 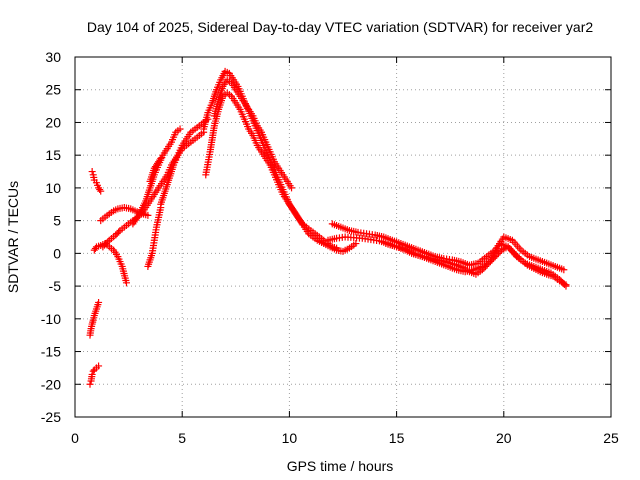 I want to click on y-tick-label: -5, so click(x=55, y=286).